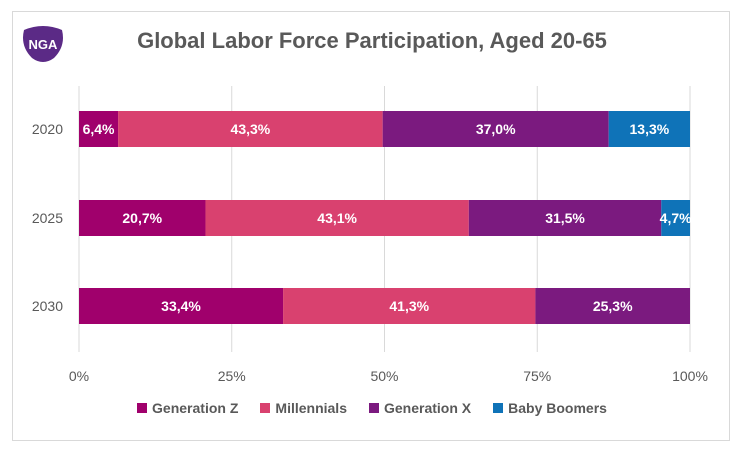  What do you see at coordinates (557, 408) in the screenshot?
I see `legend-label: Baby Boomers` at bounding box center [557, 408].